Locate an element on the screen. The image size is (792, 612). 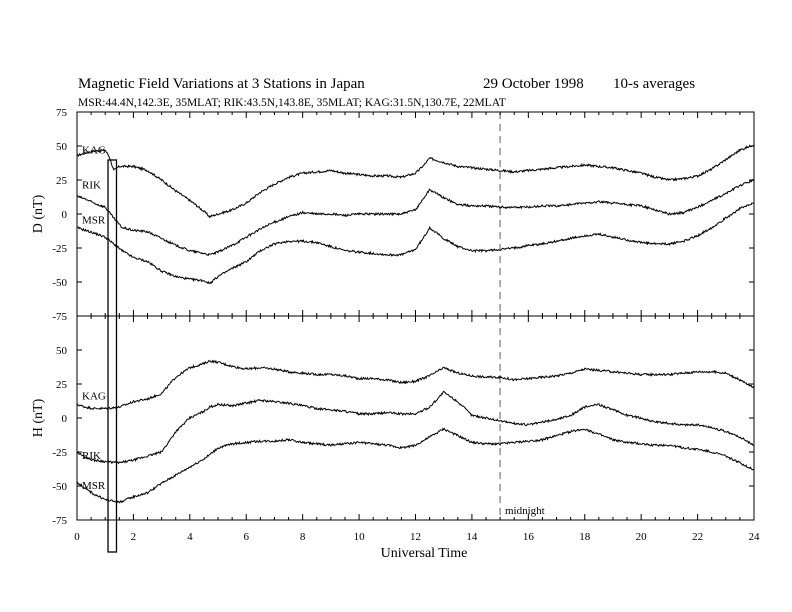
chart-date: 29 October 1998 is located at coordinates (533, 84).